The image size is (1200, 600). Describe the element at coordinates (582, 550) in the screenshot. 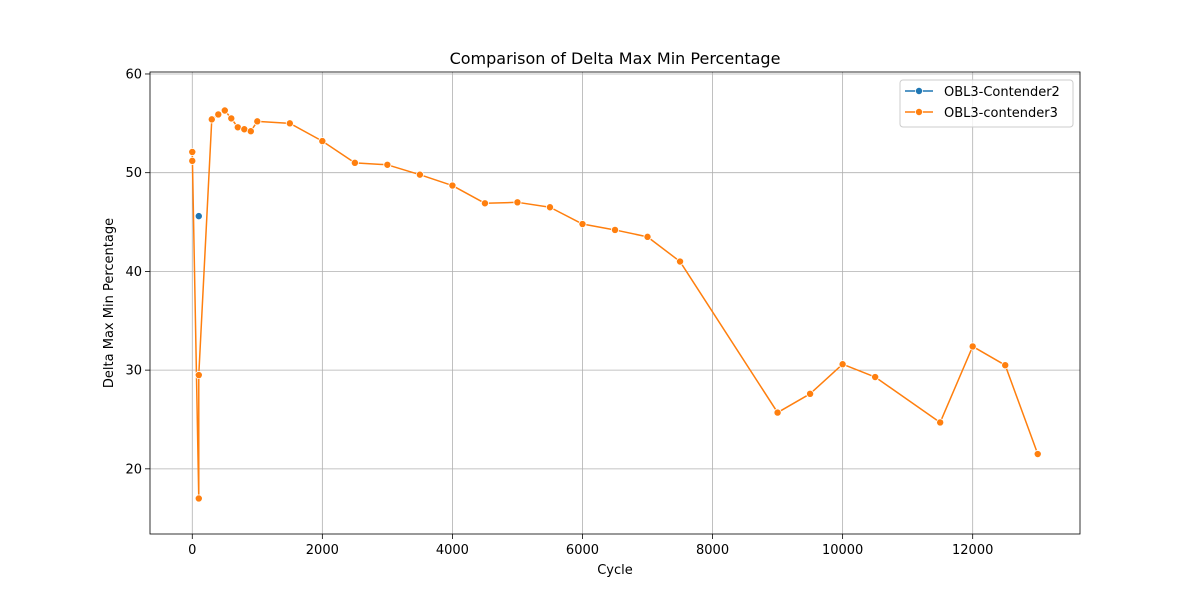

I see `x-tick-label: 6000` at that location.